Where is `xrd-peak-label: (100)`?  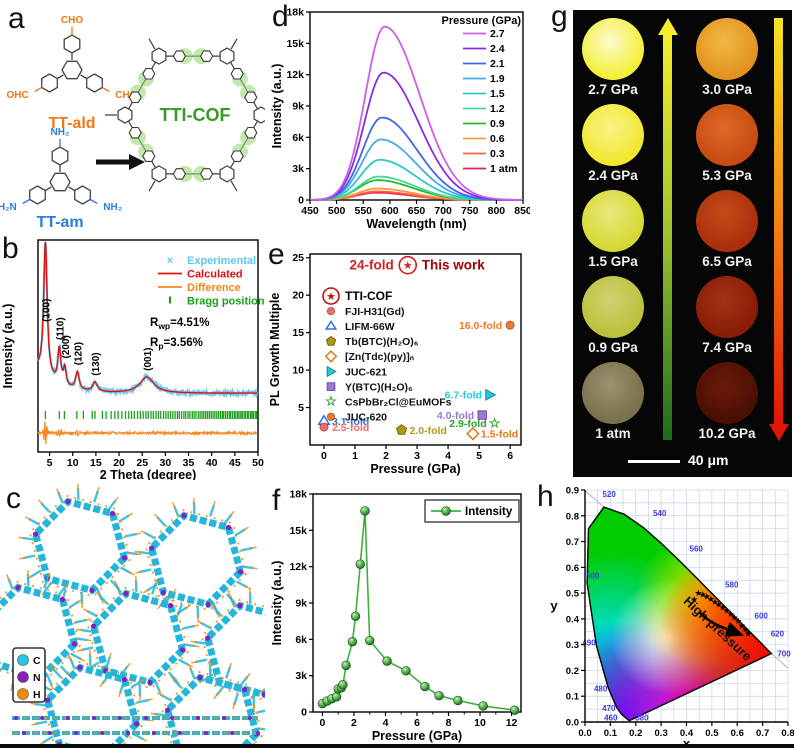 xrd-peak-label: (100) is located at coordinates (46, 310).